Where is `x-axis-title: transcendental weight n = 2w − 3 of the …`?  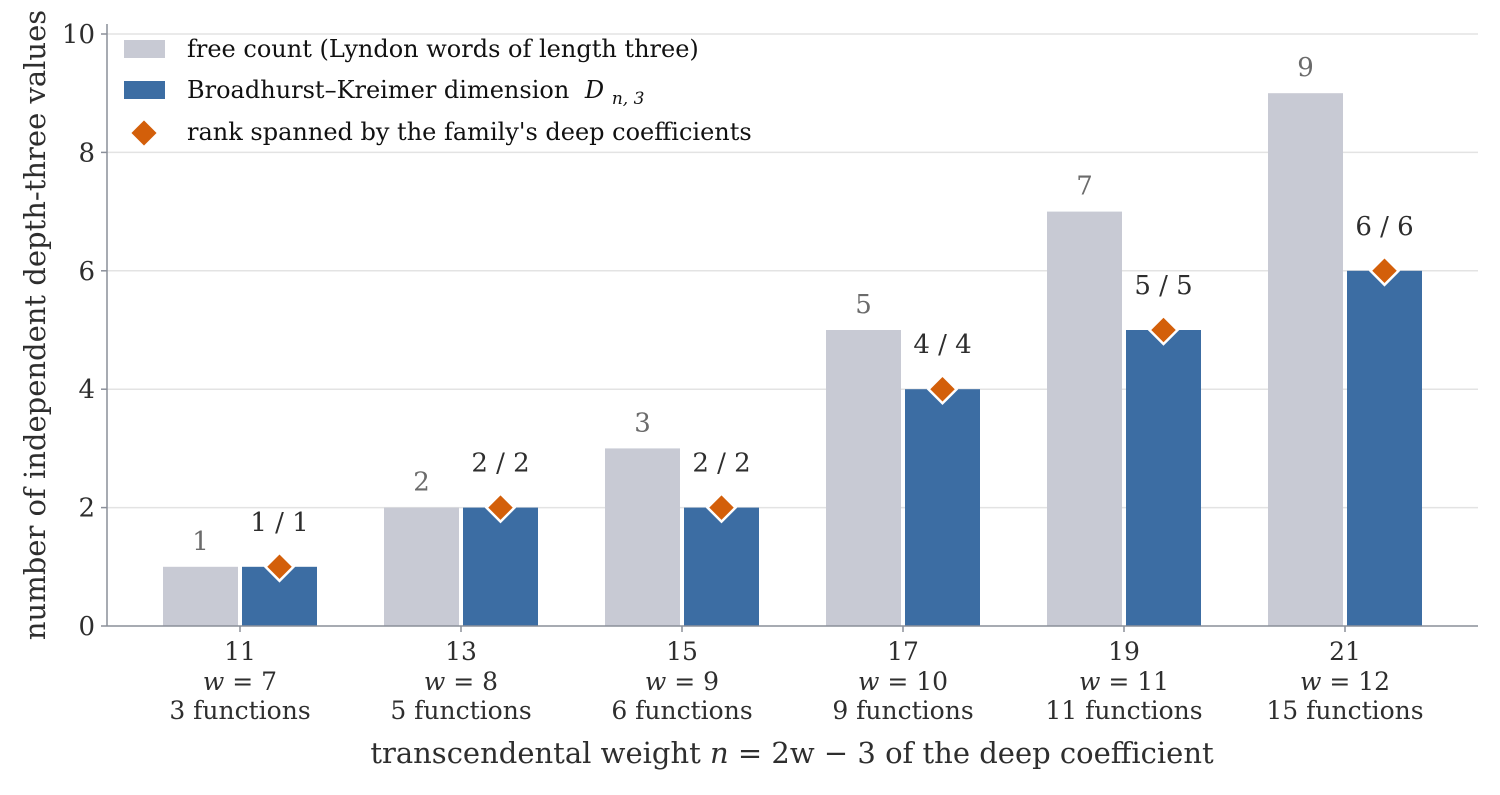 x-axis-title: transcendental weight n = 2w − 3 of the … is located at coordinates (792, 753).